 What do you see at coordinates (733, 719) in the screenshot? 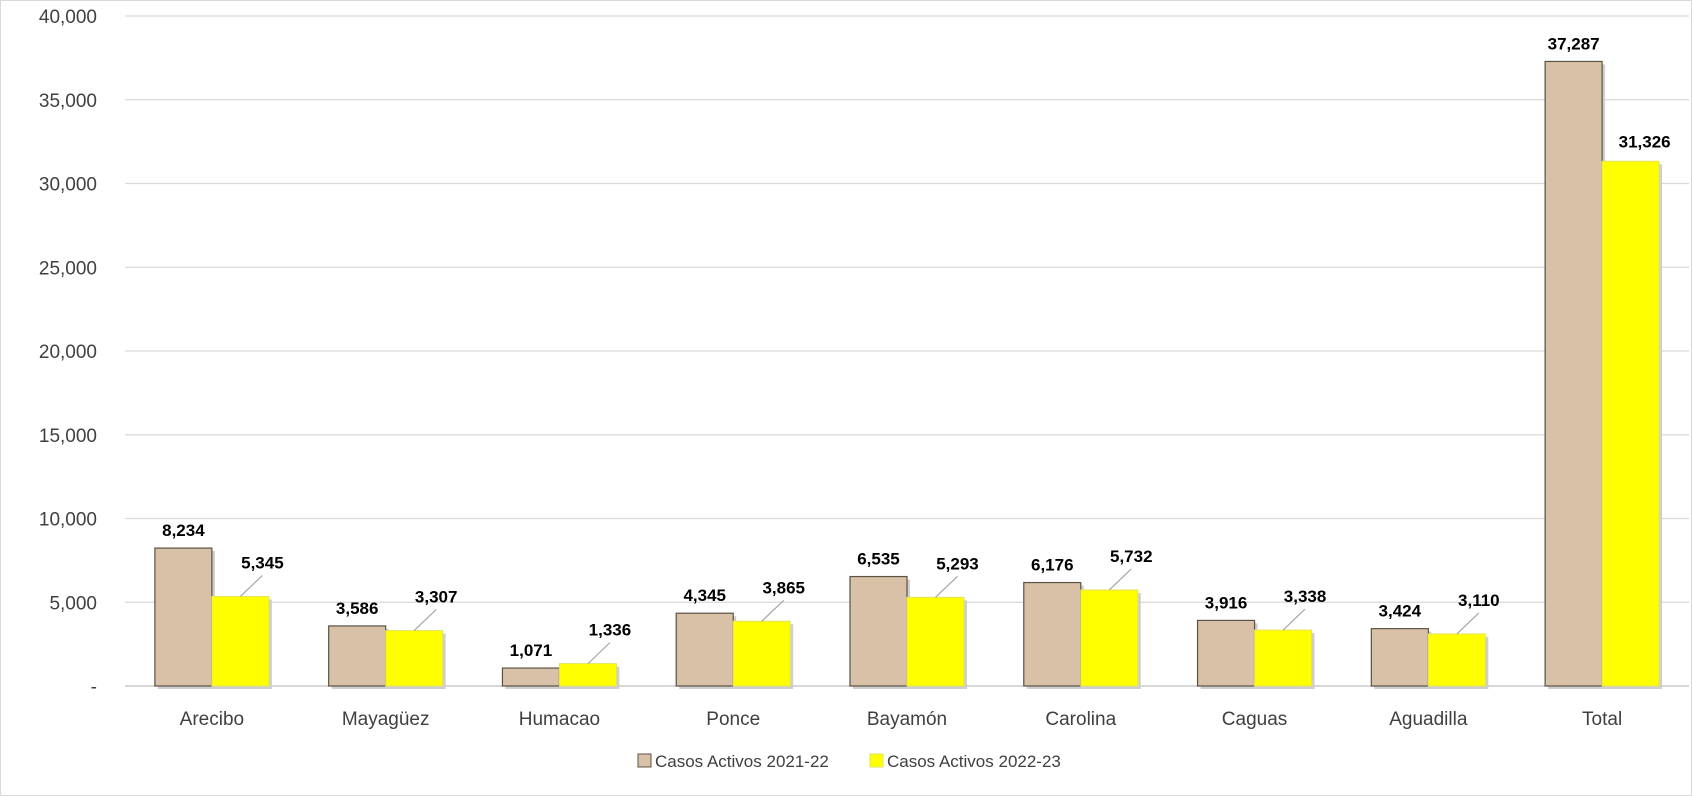
I see `x-category-label: Ponce` at bounding box center [733, 719].